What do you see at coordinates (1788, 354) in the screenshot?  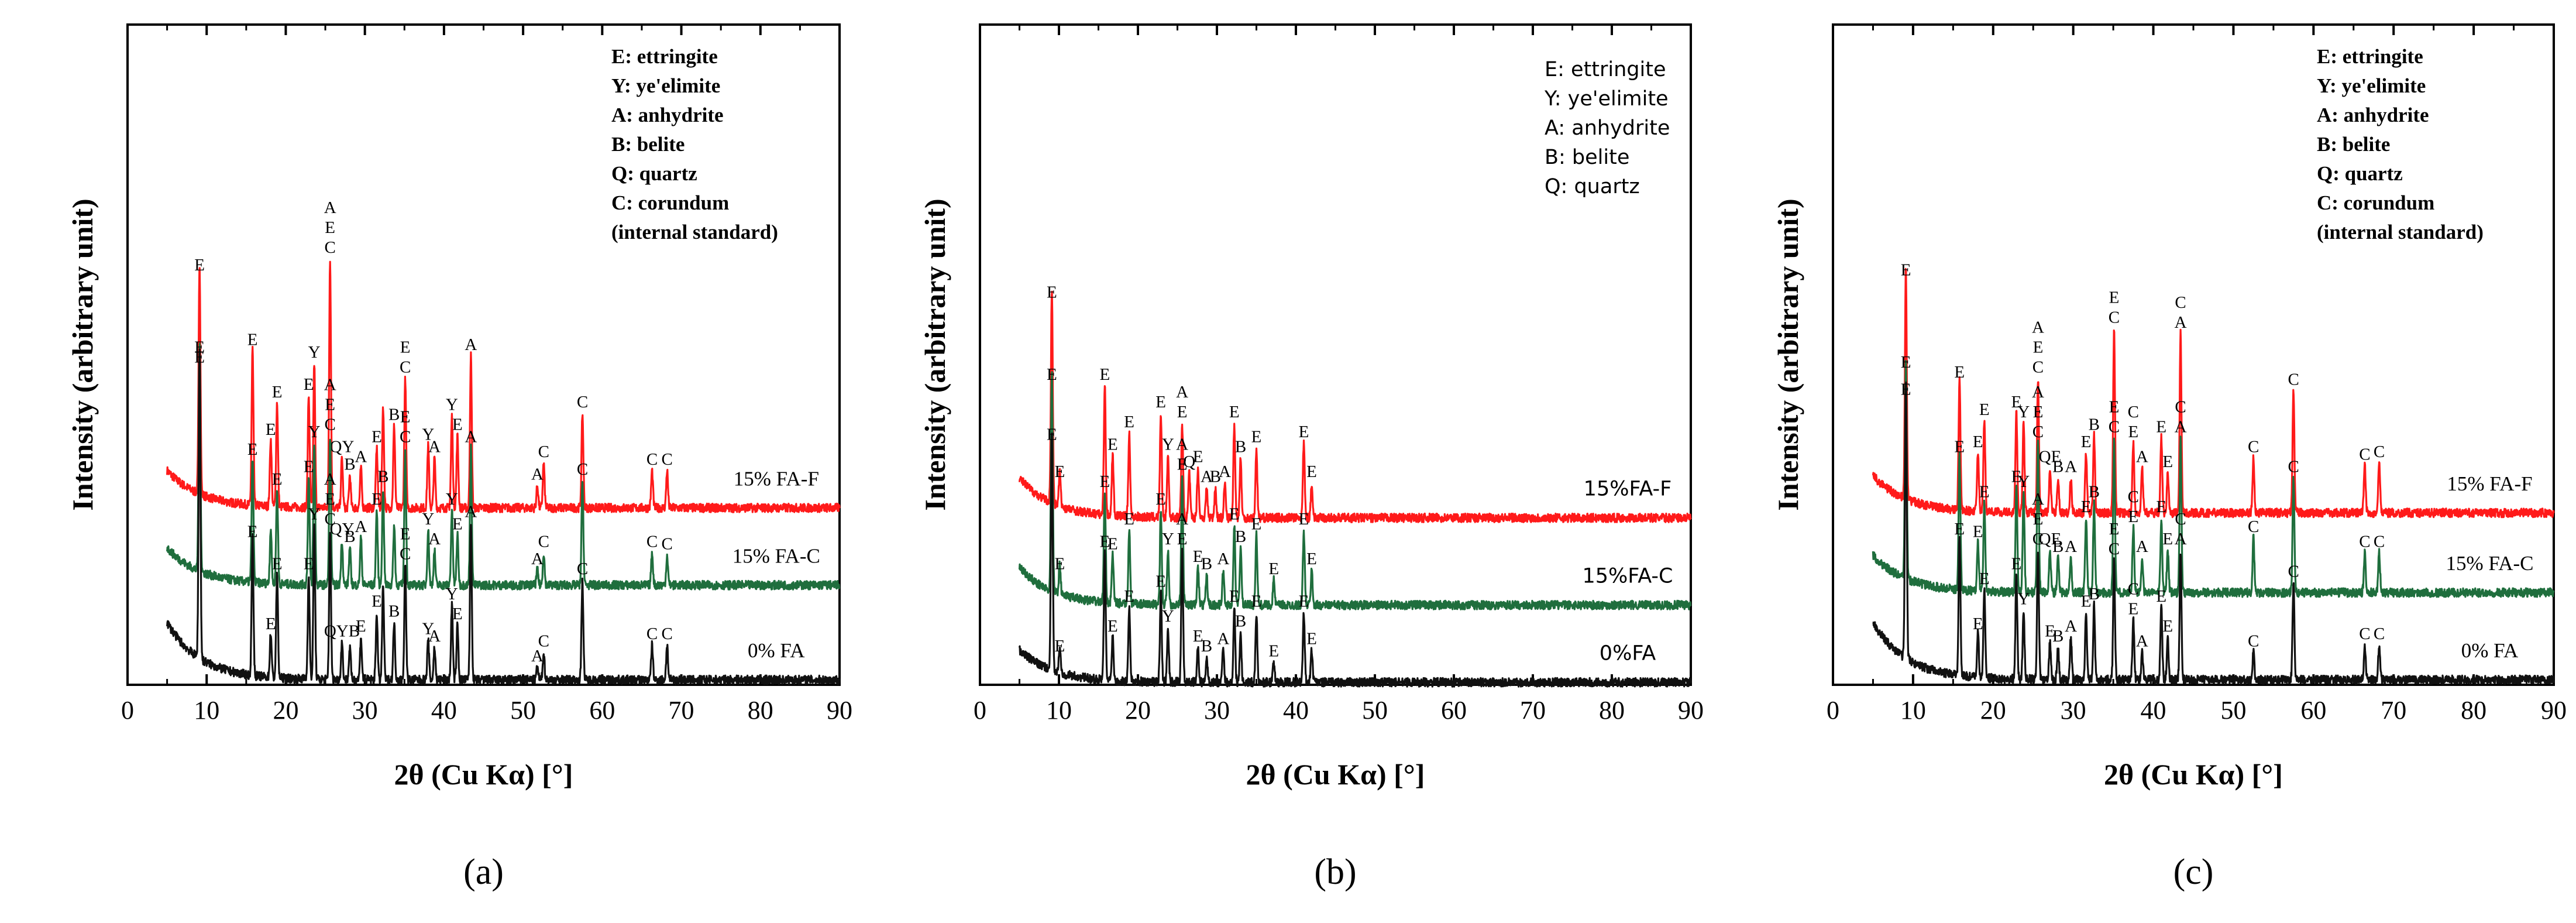 I see `y-axis-title: Intensity (arbitrary unit)` at bounding box center [1788, 354].